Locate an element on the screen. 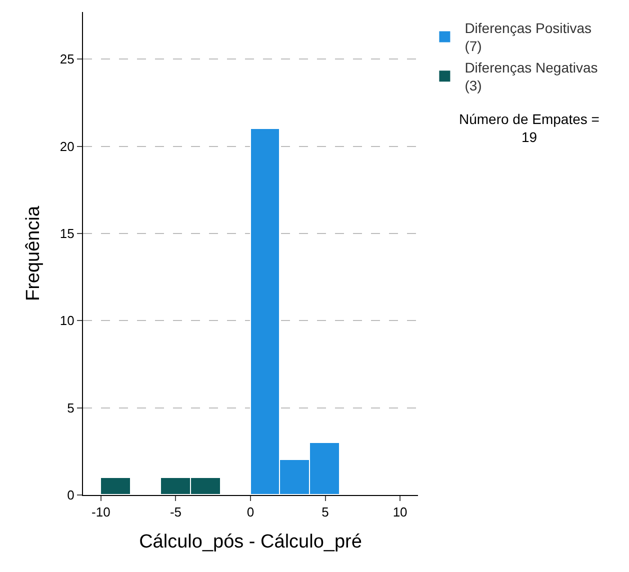  y-tick-label: 10 is located at coordinates (67, 320).